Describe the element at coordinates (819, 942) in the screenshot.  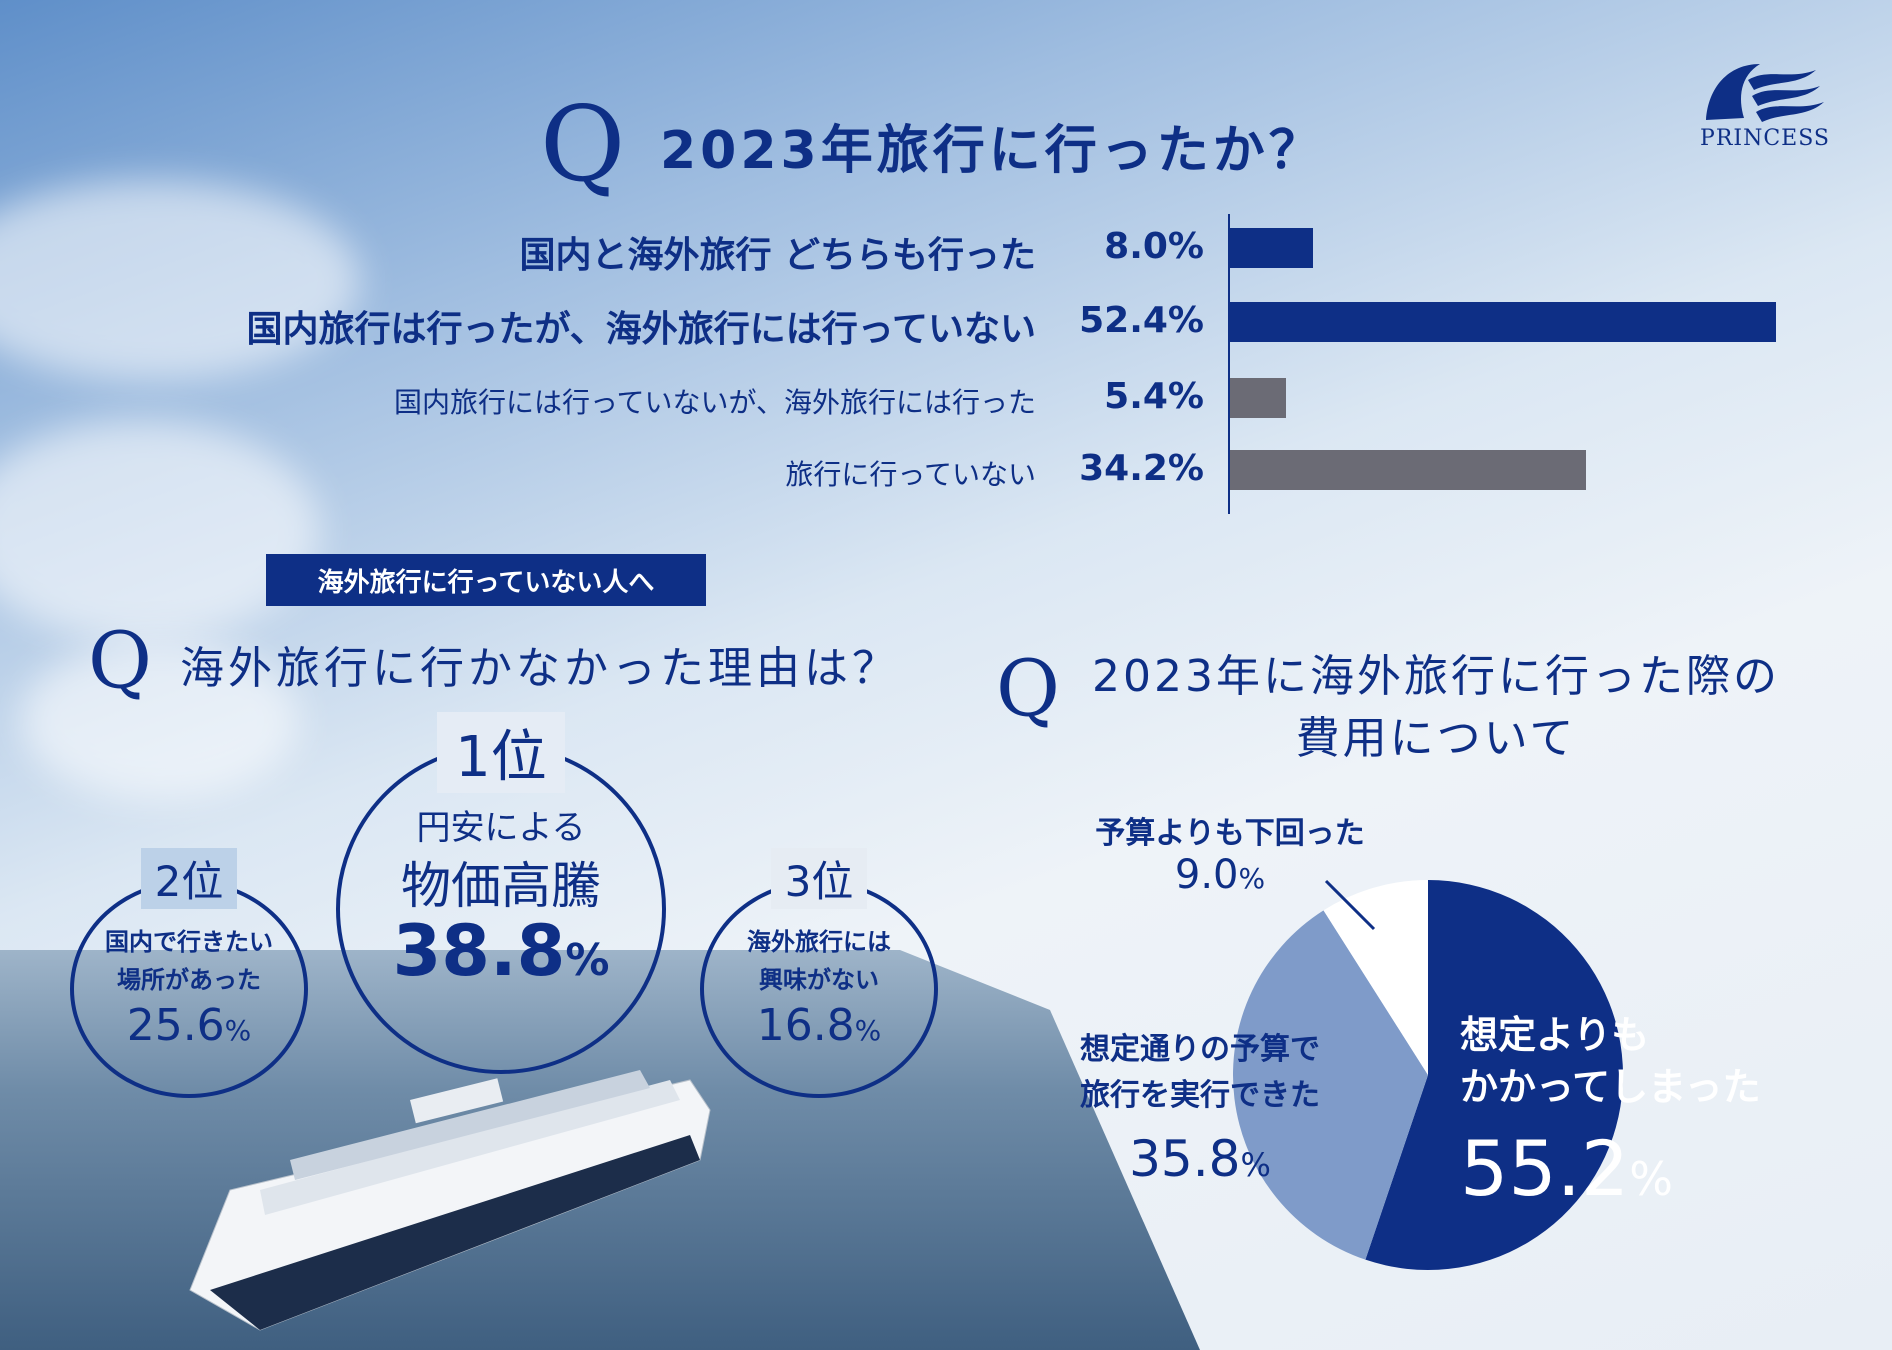
I see `rank-3-label-line1: 海外旅行には` at that location.